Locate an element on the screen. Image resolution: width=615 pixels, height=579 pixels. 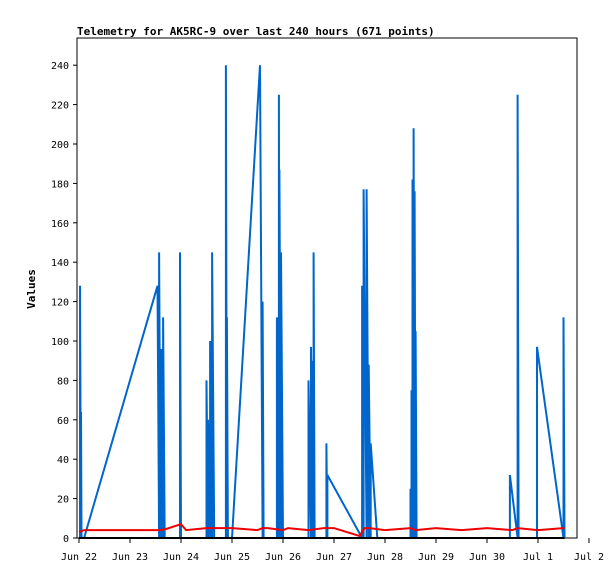
y-tick-label: 240 is located at coordinates (60, 66).